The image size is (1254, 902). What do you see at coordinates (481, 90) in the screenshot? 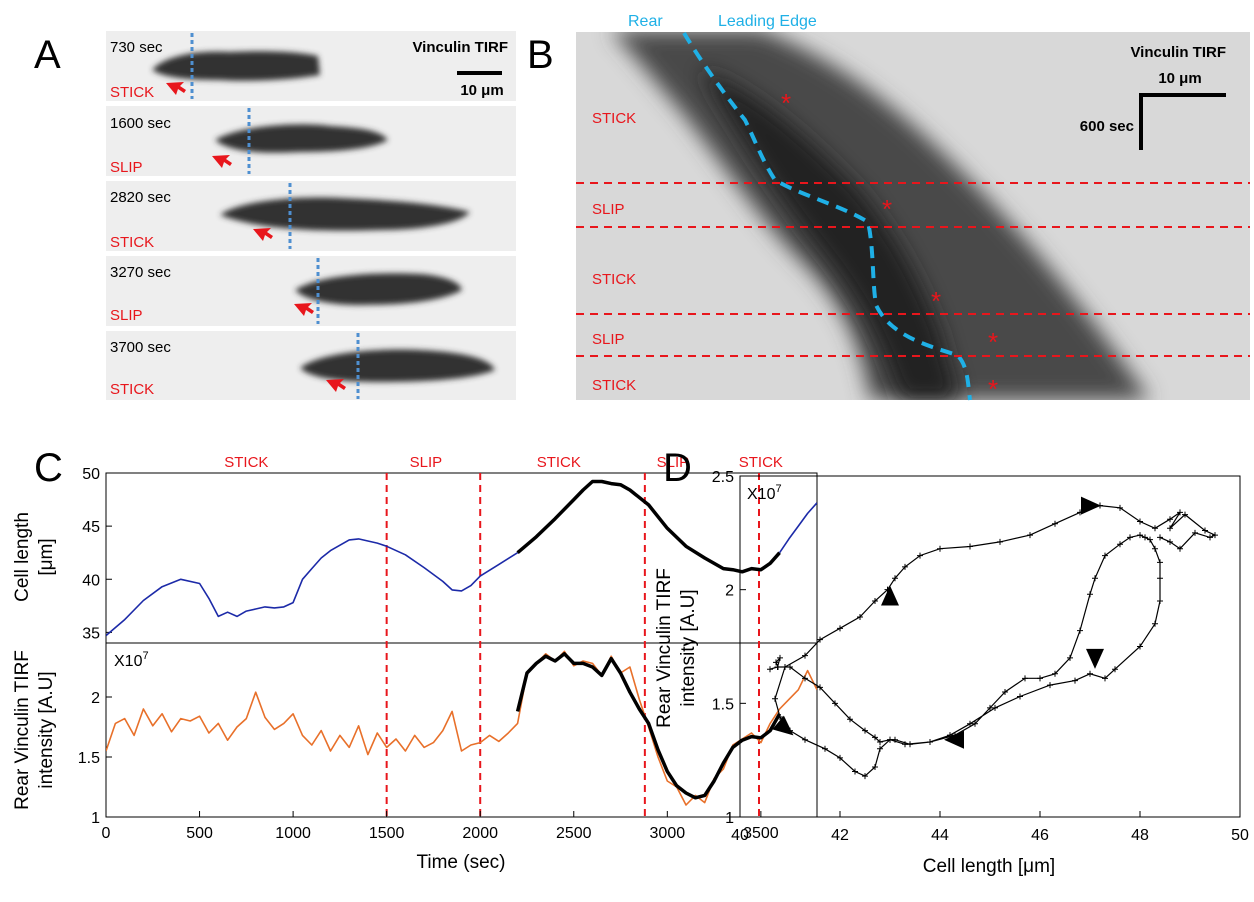
I see `scale-bar-label: 10 μm` at bounding box center [481, 90].